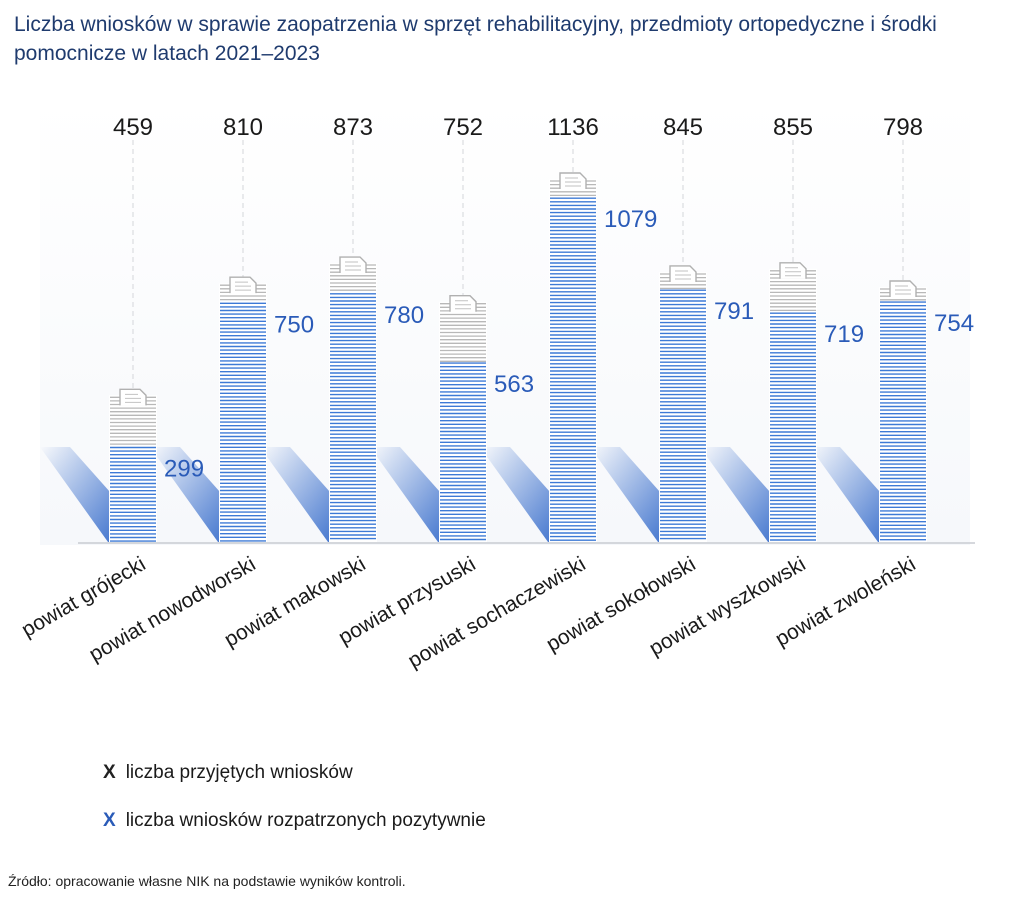 The image size is (1020, 899). I want to click on value-label-received: 873, so click(353, 127).